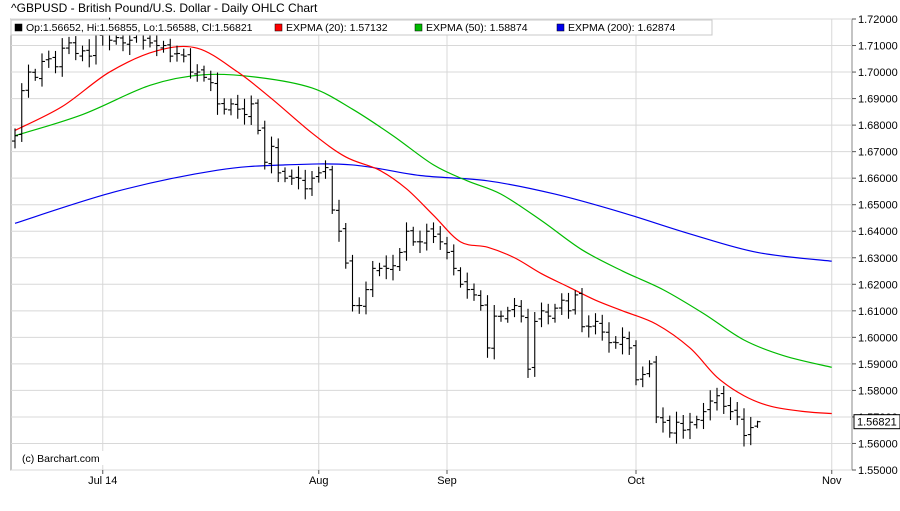 The height and width of the screenshot is (511, 900). Describe the element at coordinates (878, 312) in the screenshot. I see `y-tick-label: 1.61000` at that location.